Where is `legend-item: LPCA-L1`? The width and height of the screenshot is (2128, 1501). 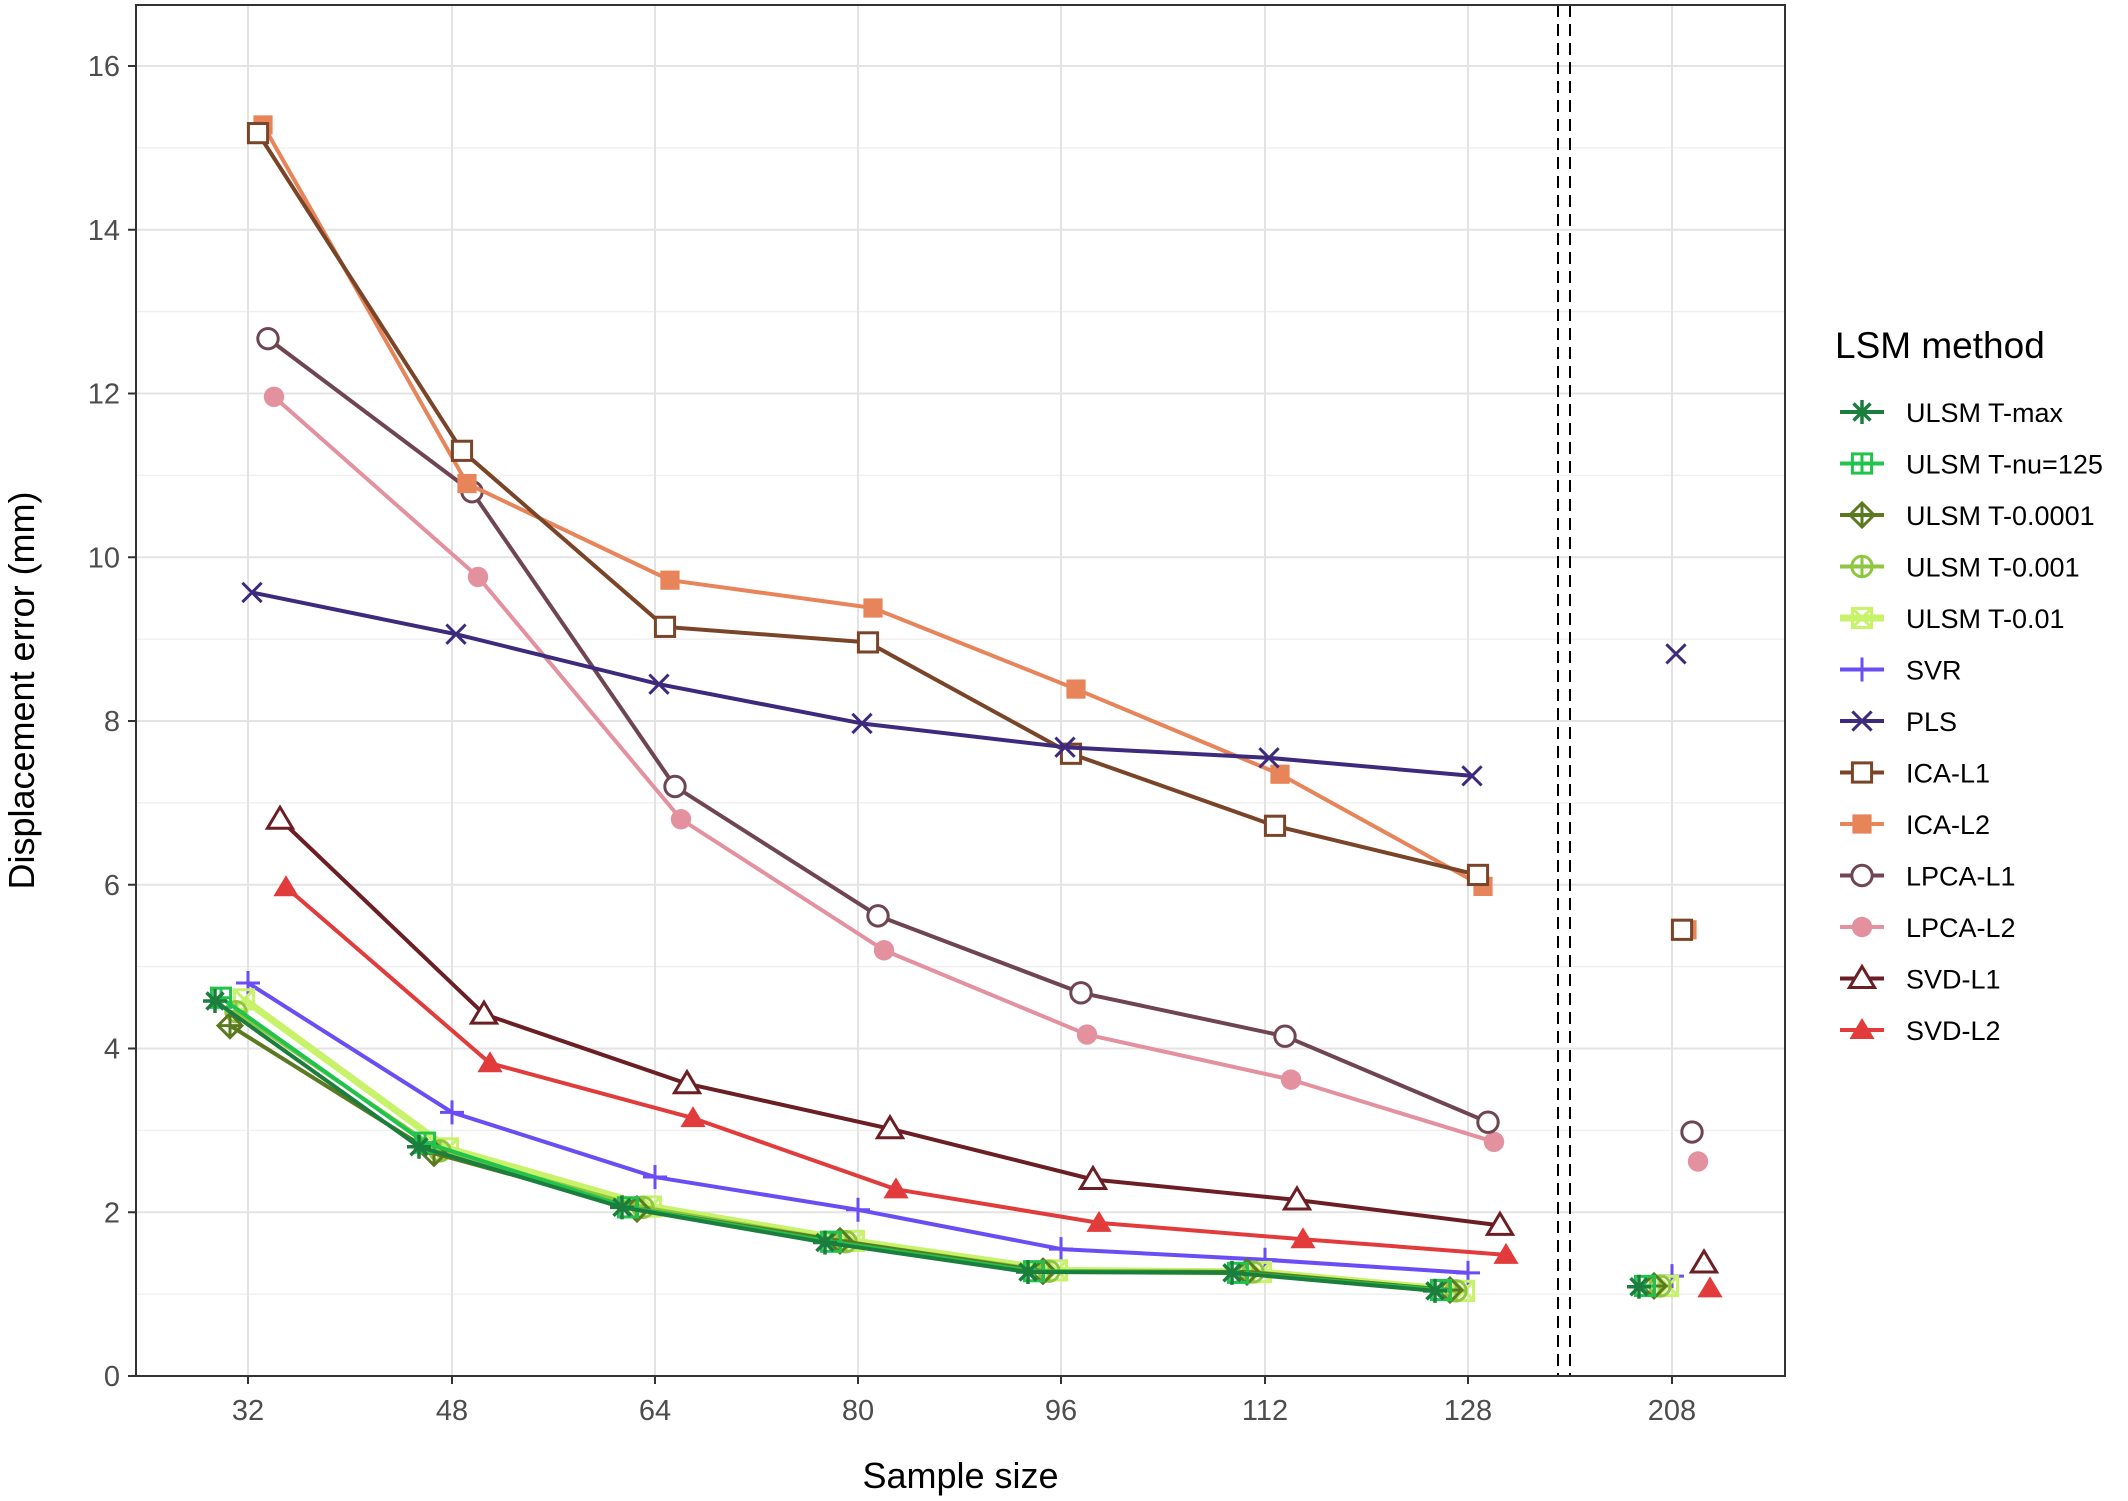
legend-item: LPCA-L1 is located at coordinates (1928, 877).